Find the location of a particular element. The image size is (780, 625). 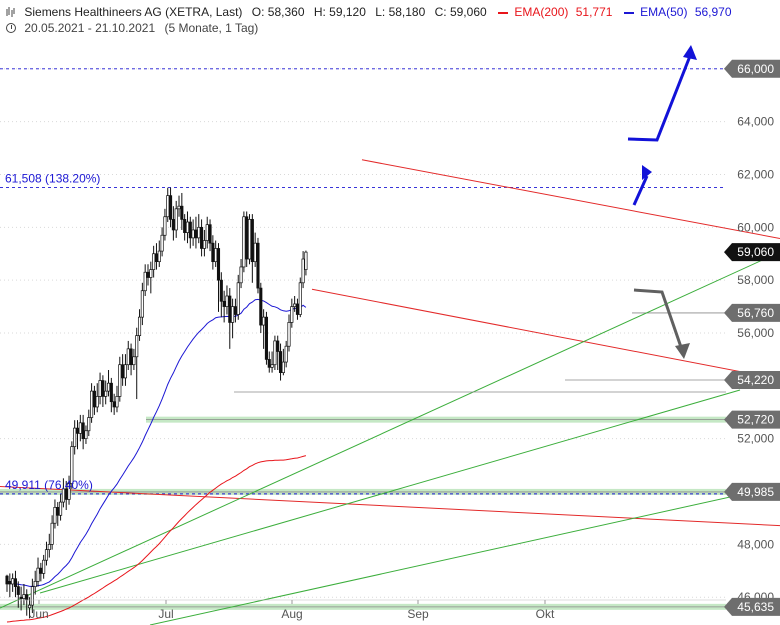

x-tick-label: Okt is located at coordinates (545, 614).